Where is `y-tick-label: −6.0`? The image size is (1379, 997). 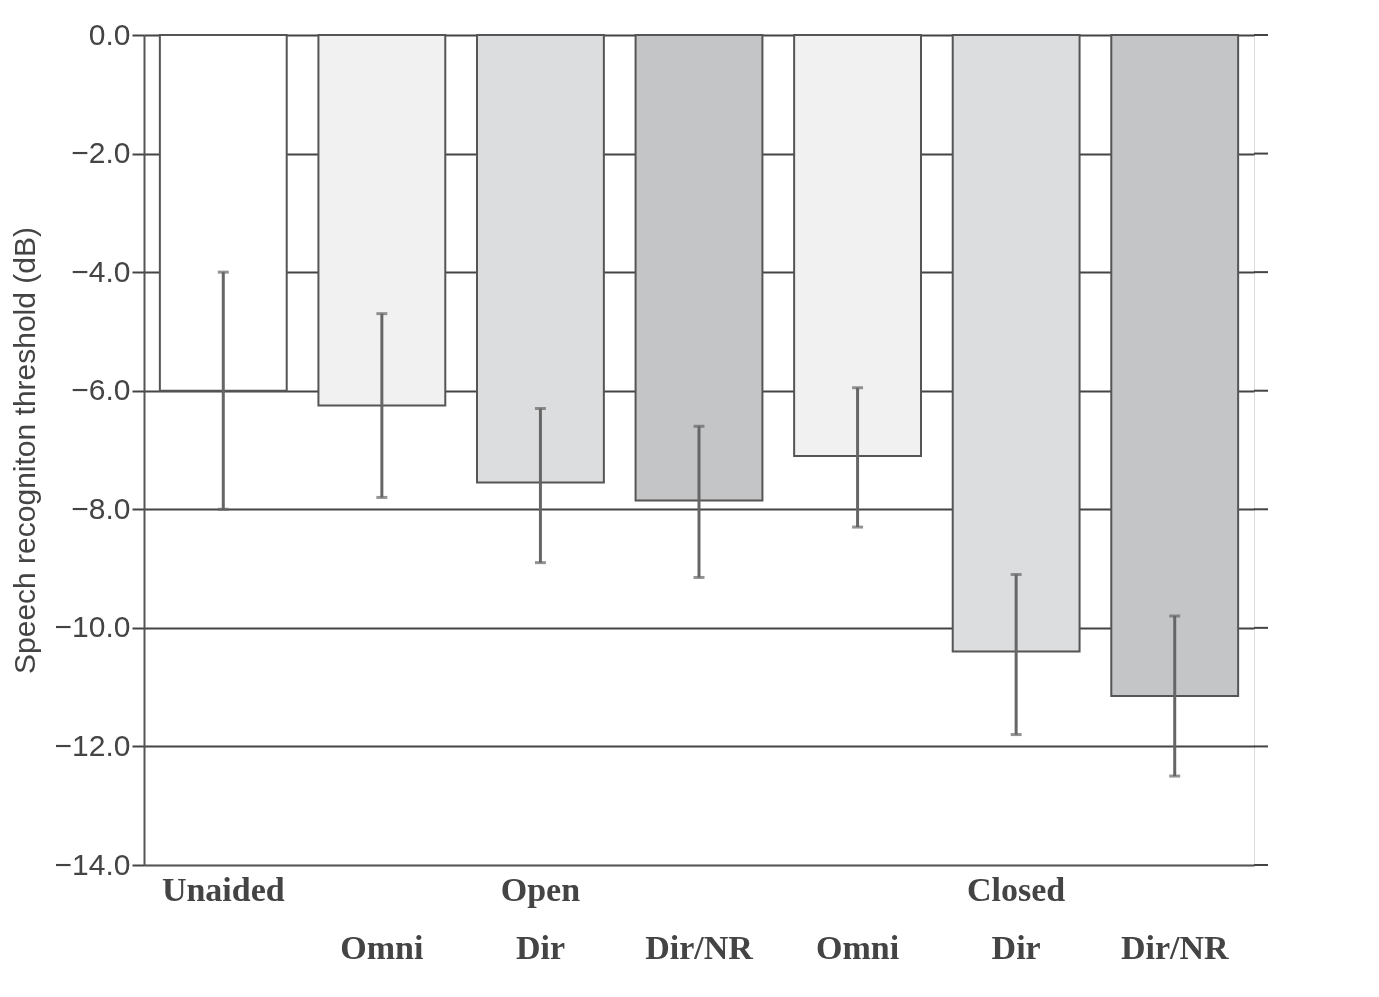
y-tick-label: −6.0 is located at coordinates (101, 390).